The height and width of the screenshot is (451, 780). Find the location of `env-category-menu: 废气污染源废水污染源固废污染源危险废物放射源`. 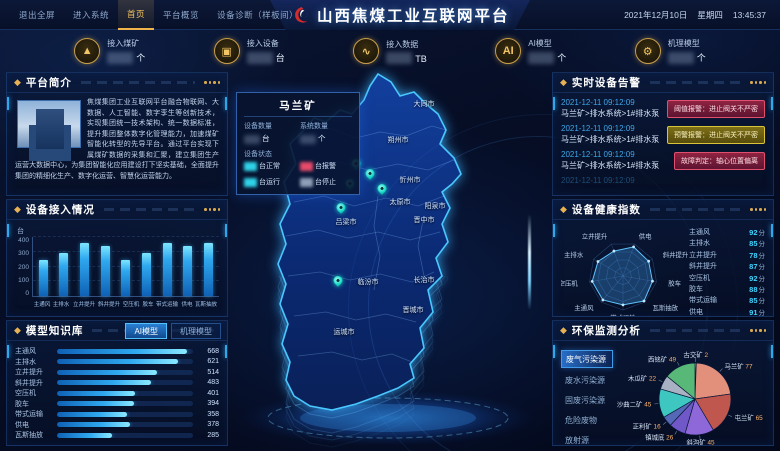

env-category-menu: 废气污染源废水污染源固废污染源危险废物放射源 is located at coordinates (587, 395).